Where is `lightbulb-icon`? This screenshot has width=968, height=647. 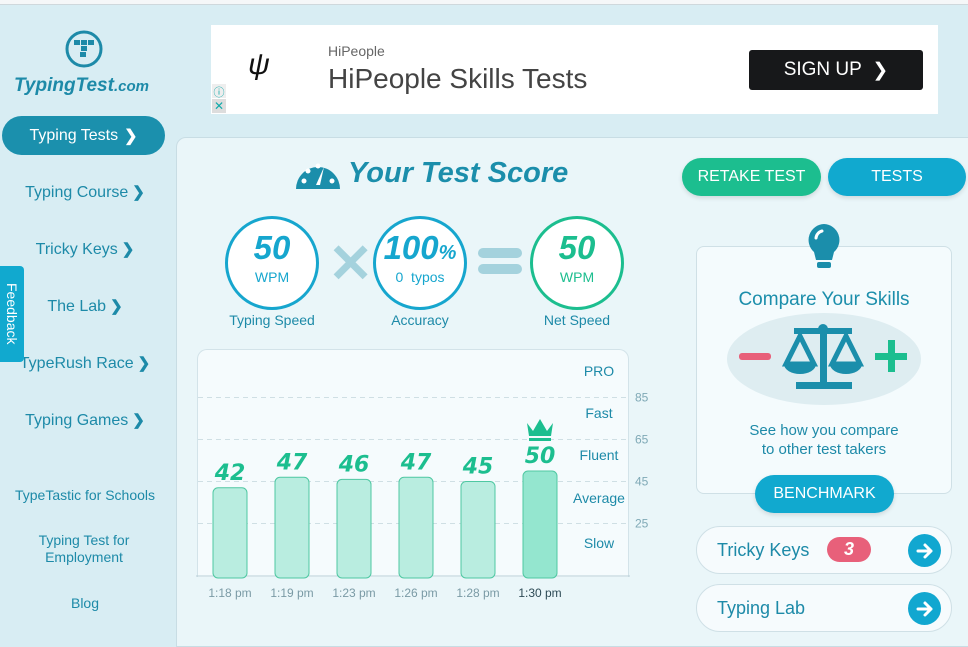 lightbulb-icon is located at coordinates (824, 246).